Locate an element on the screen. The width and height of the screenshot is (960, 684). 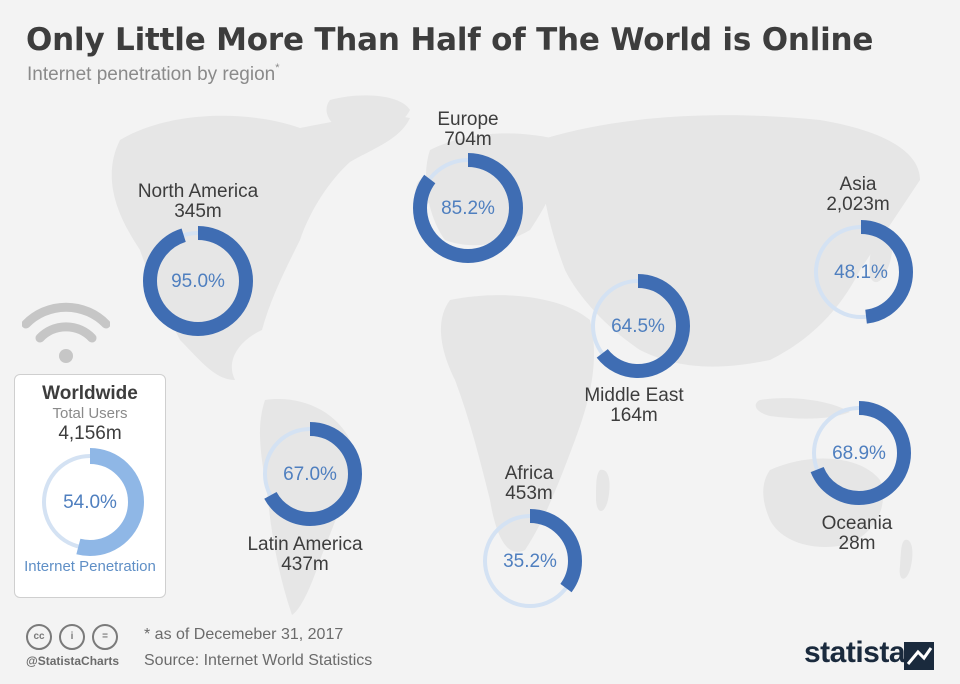
worldwide-donut-arc is located at coordinates (90, 502).